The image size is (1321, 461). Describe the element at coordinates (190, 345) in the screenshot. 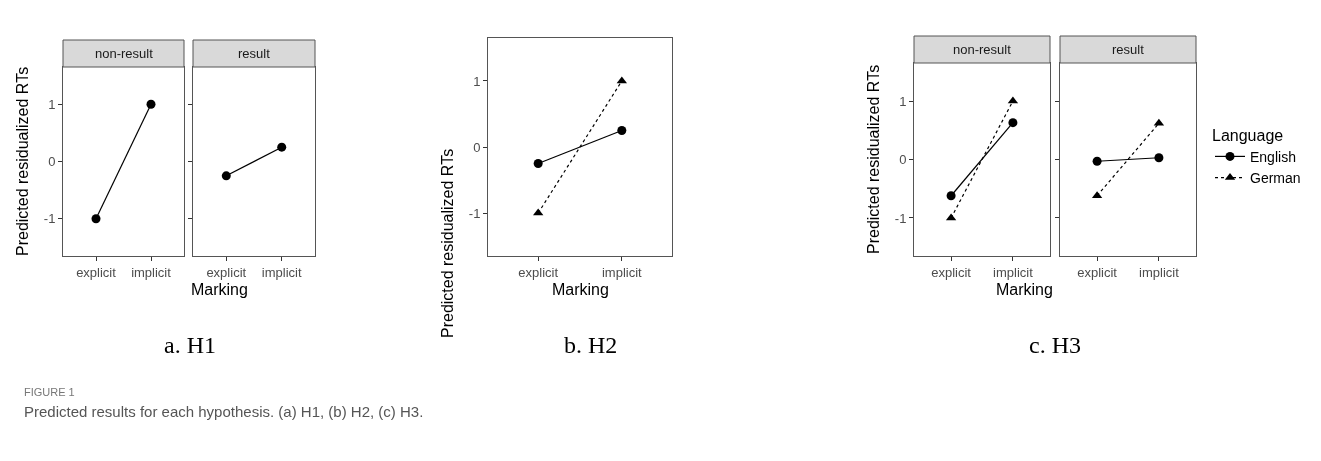

I see `text: a. H1` at that location.